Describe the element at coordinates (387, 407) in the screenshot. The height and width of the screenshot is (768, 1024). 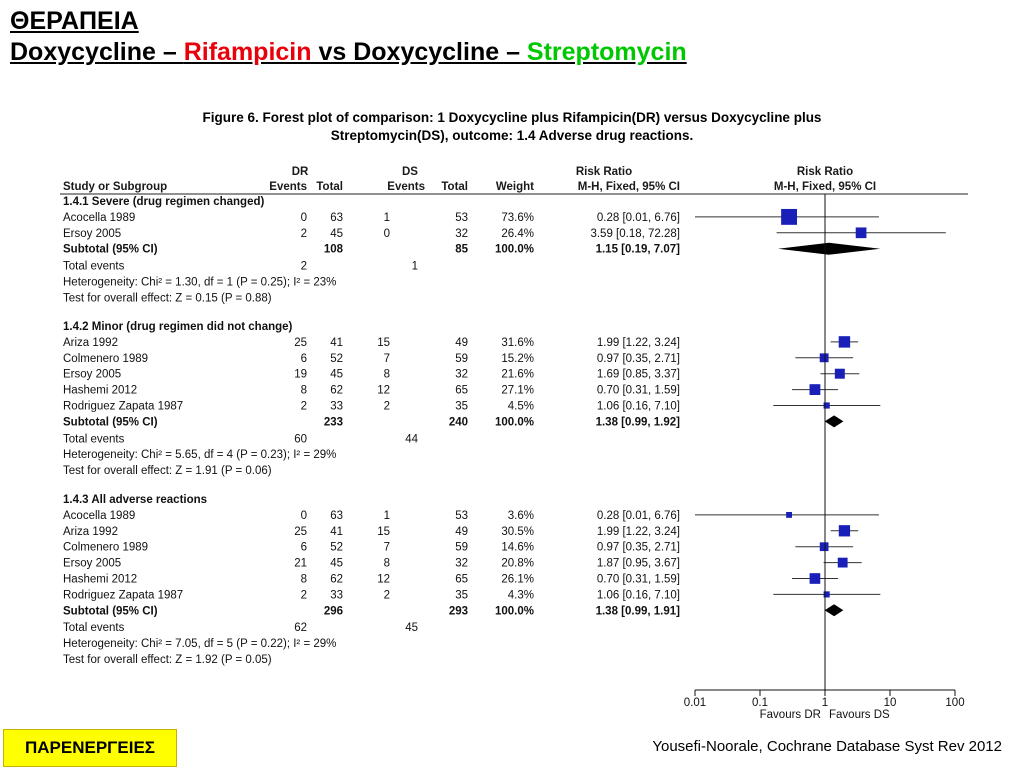
I see `ds-events: 2` at that location.